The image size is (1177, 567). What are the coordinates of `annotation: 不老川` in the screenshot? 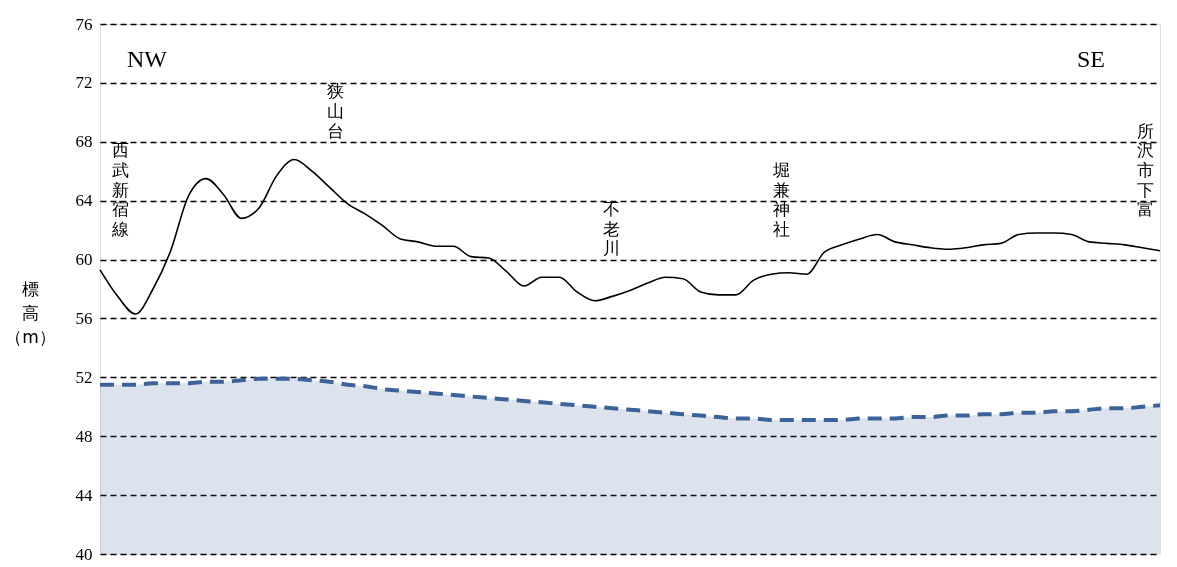 It's located at (611, 229).